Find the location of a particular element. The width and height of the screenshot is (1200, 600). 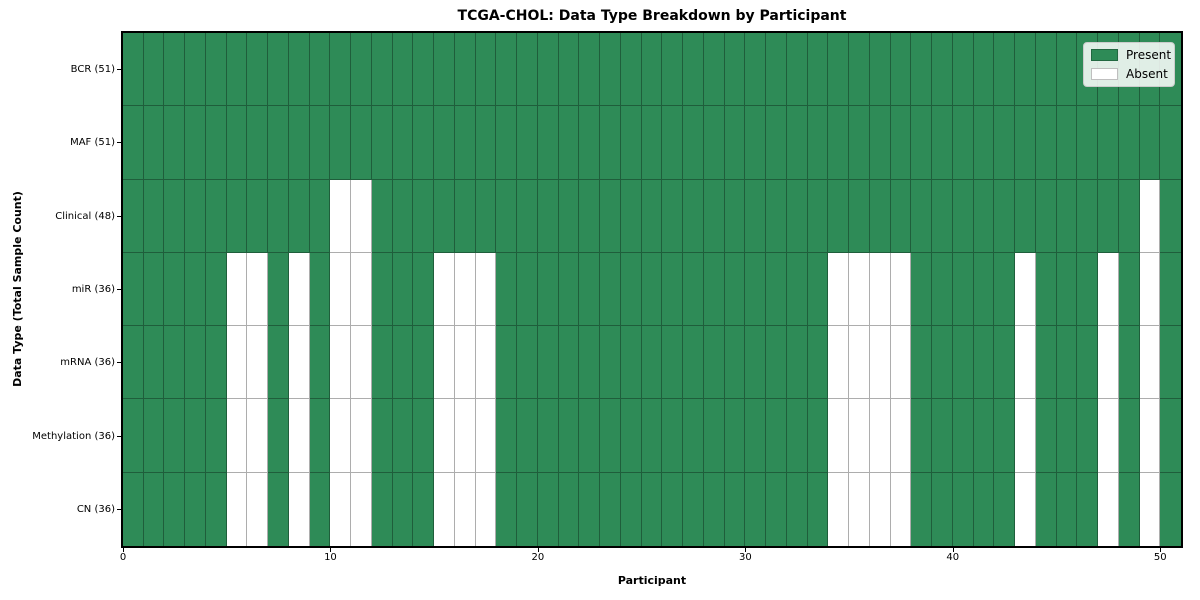

cell-maf-p26 is located at coordinates (673, 143).